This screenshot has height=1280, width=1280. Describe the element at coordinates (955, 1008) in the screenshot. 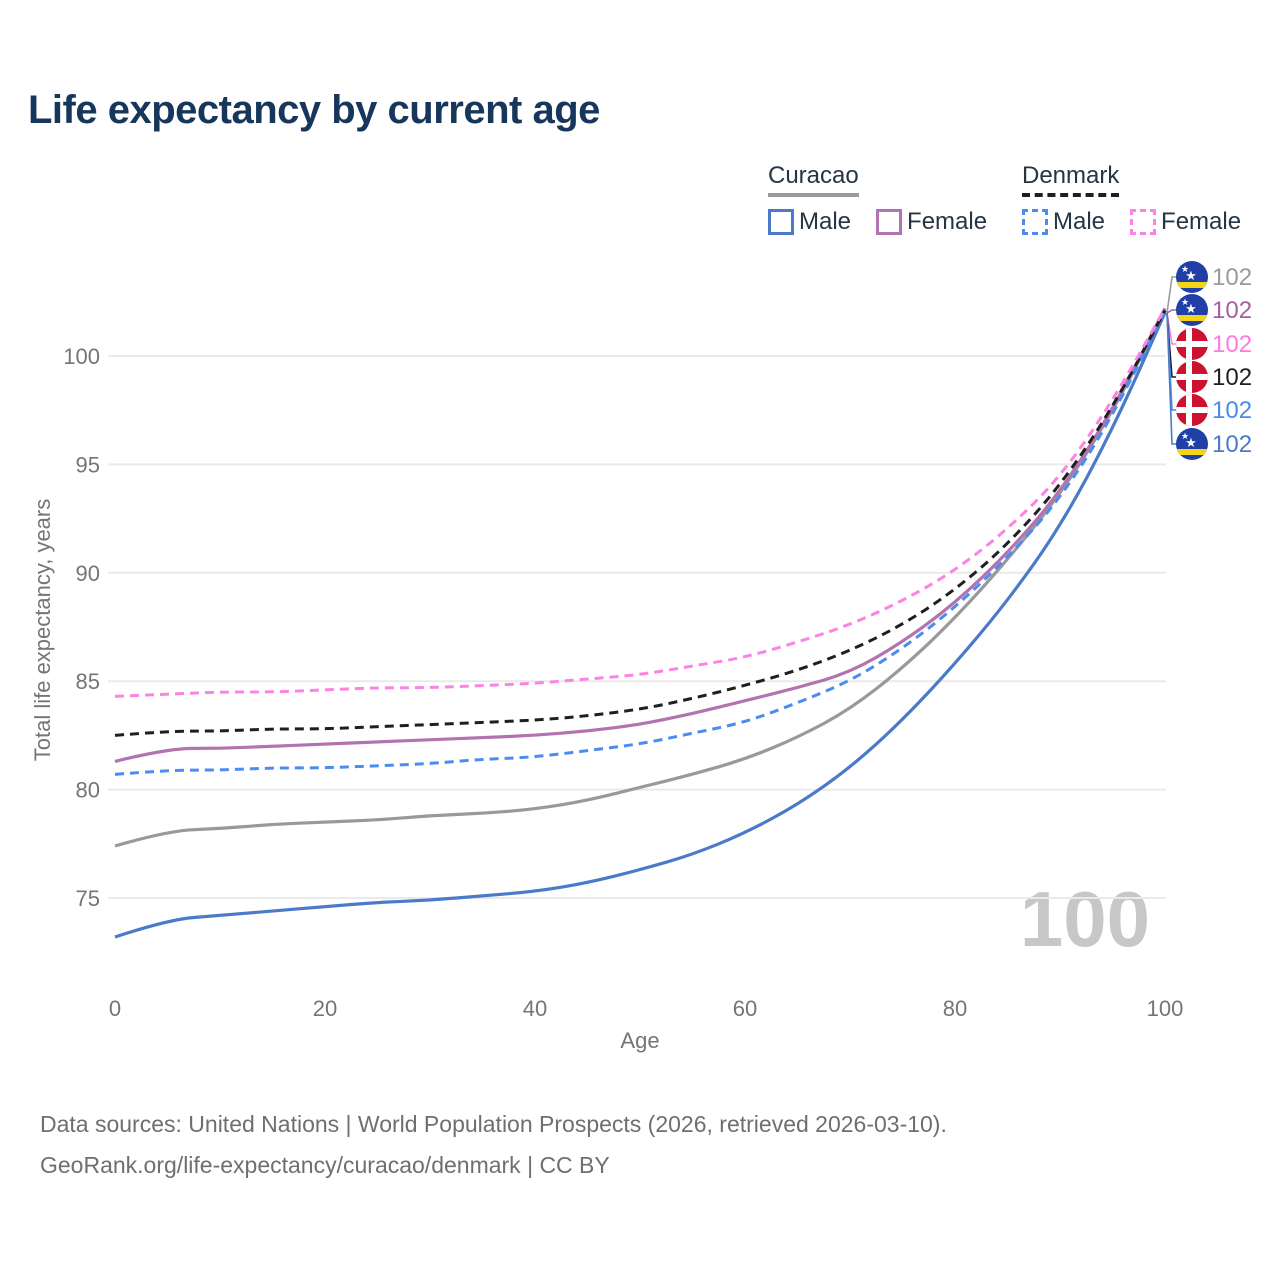

I see `x-tick-label: 80` at that location.